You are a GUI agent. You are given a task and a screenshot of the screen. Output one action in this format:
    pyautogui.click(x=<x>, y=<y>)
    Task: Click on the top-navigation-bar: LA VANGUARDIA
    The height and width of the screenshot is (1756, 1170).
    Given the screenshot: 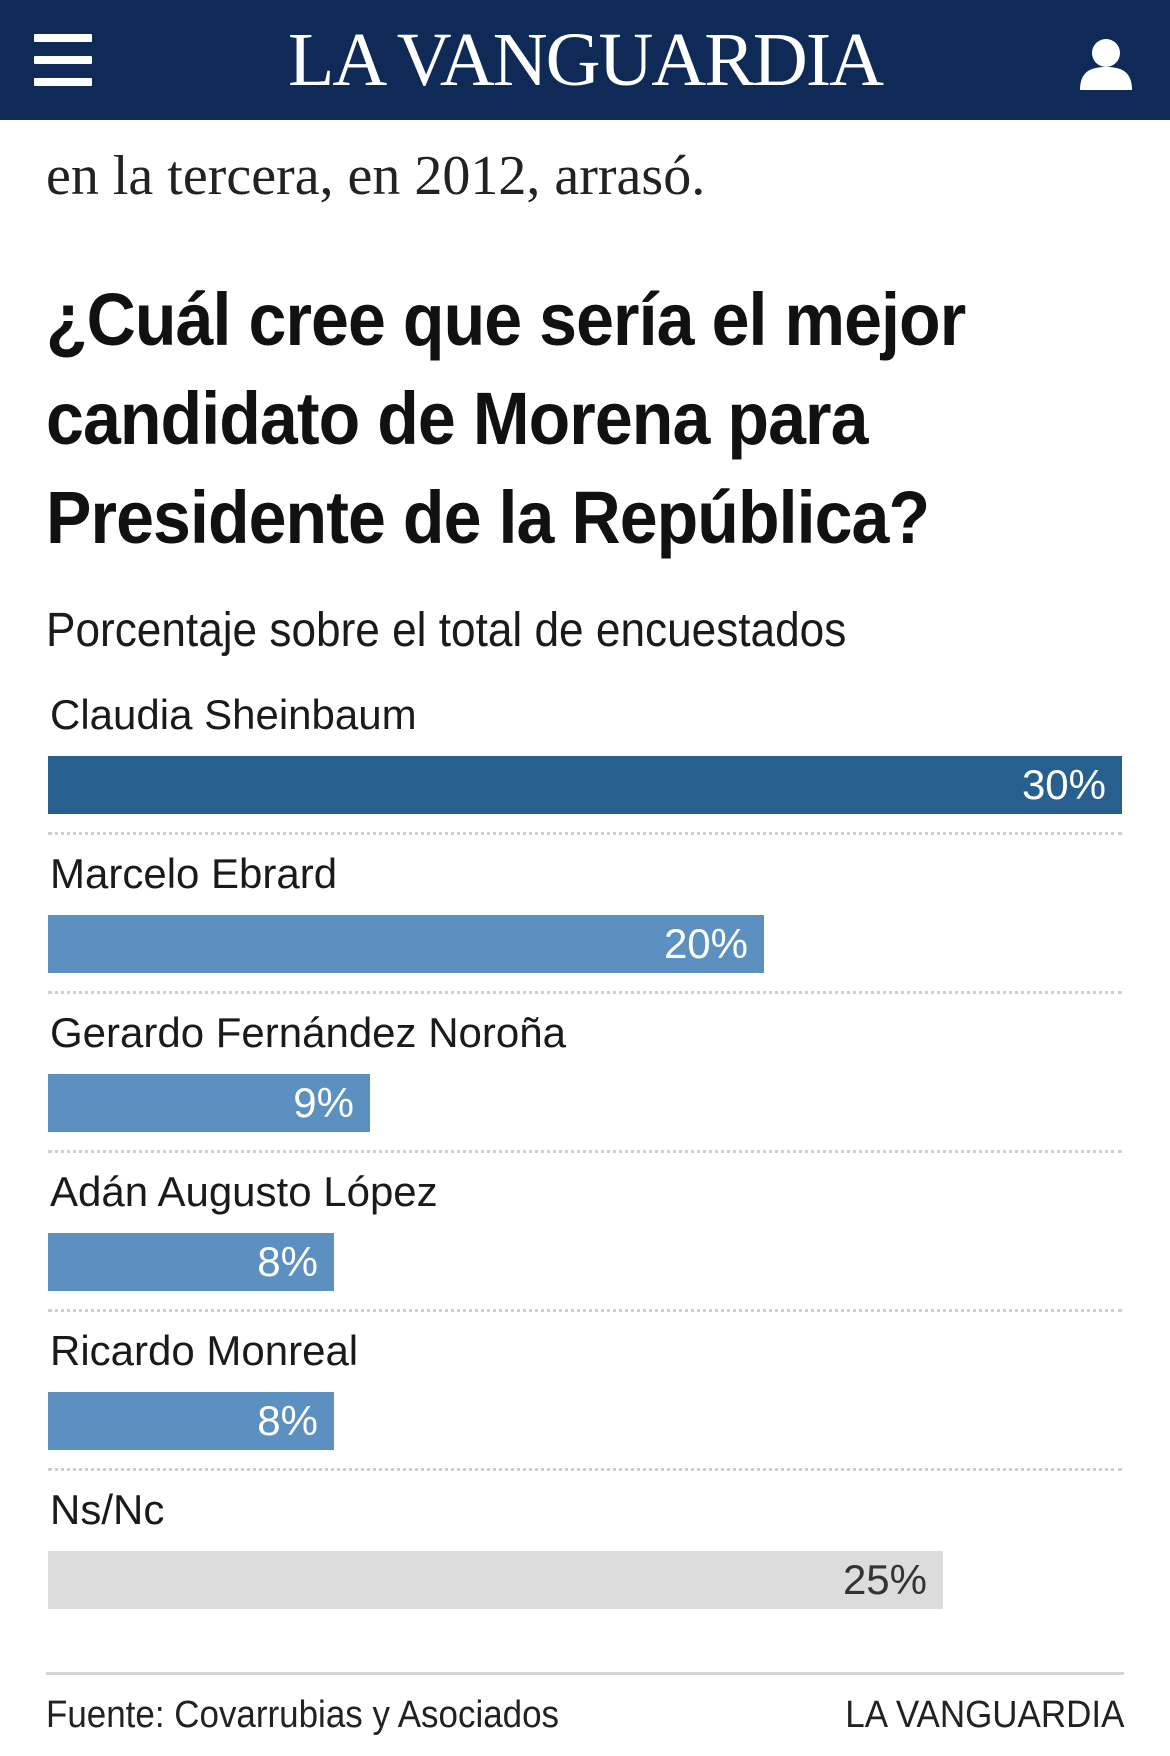 What is the action you would take?
    pyautogui.click(x=585, y=60)
    